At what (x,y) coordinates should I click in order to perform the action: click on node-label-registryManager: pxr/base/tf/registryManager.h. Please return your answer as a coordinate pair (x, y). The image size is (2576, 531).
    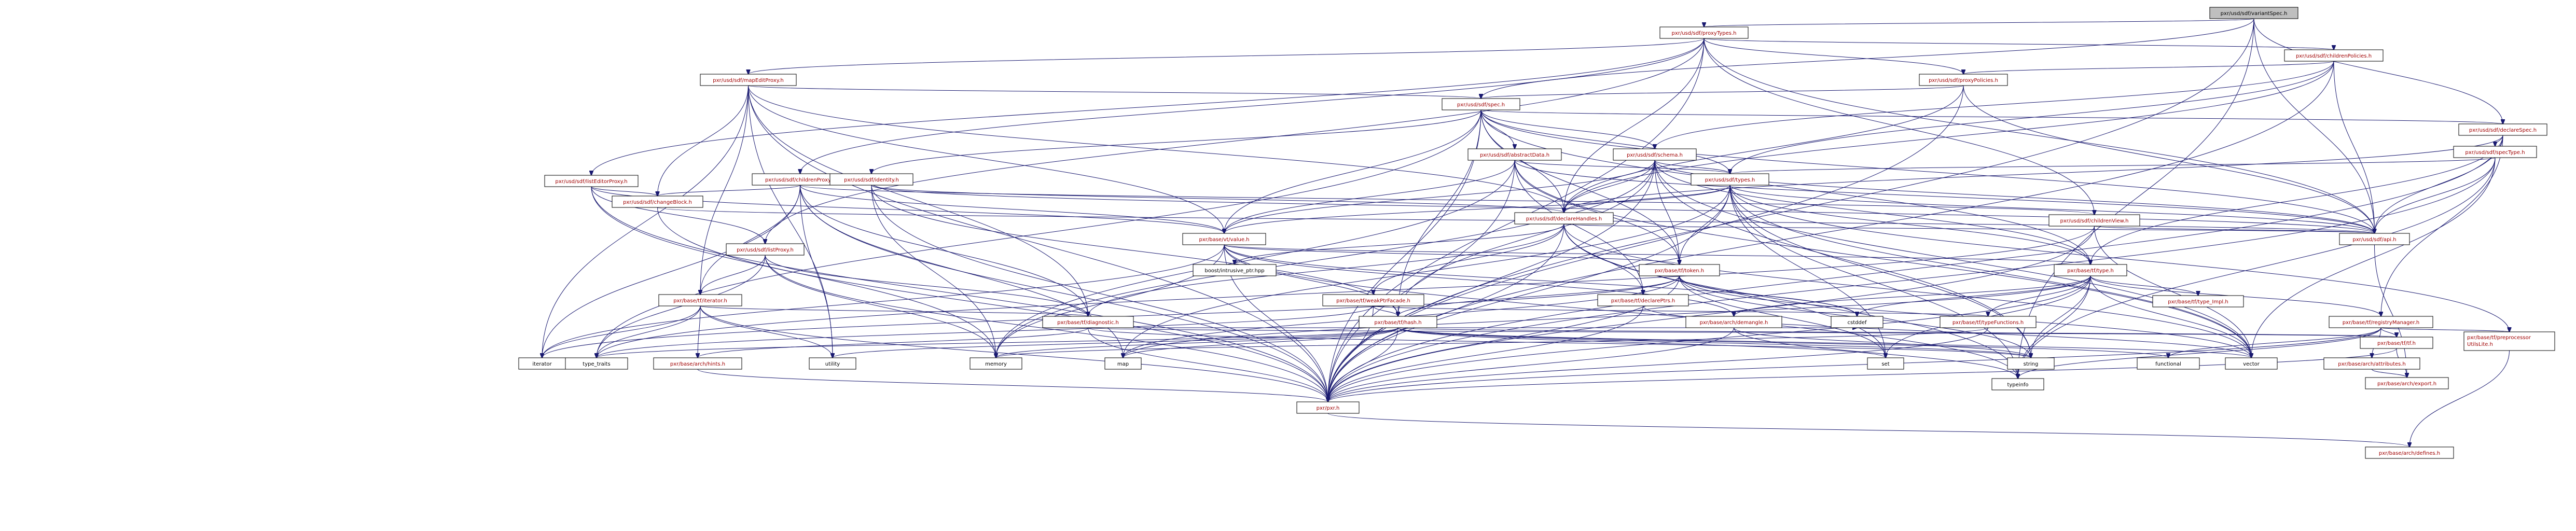
    Looking at the image, I should click on (2381, 323).